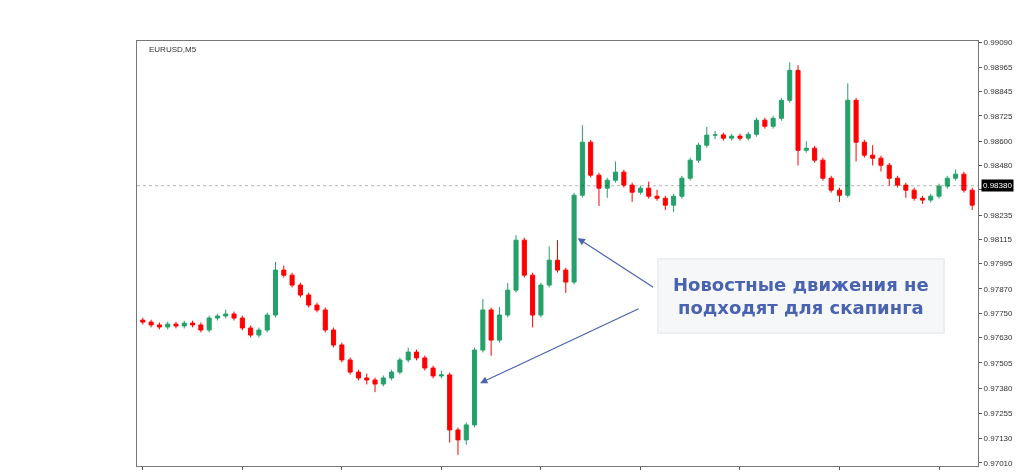 The height and width of the screenshot is (473, 1024). I want to click on y-tick-label: 0.98235, so click(998, 215).